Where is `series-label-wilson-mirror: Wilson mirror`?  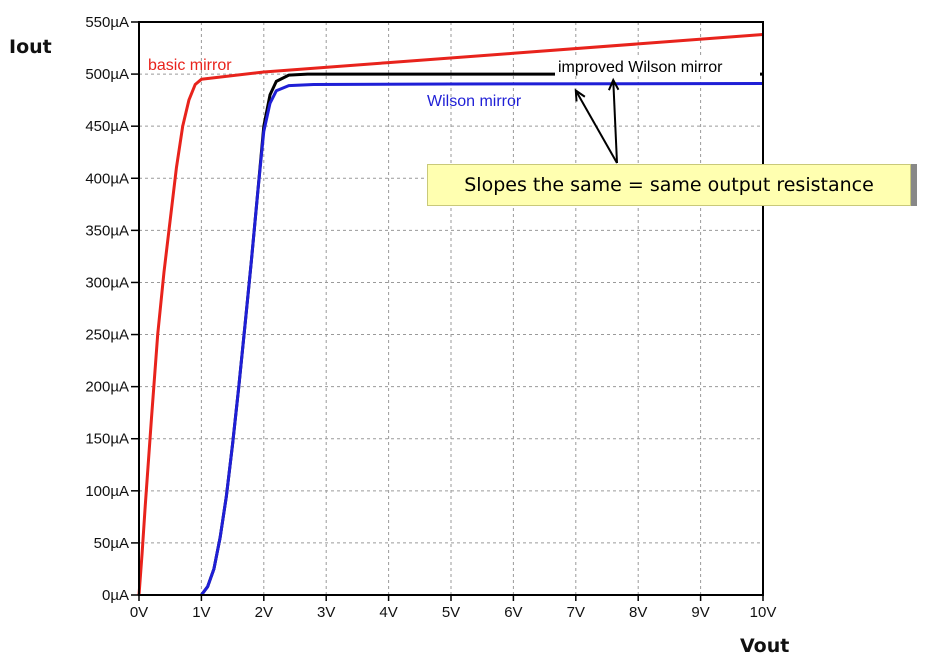 series-label-wilson-mirror: Wilson mirror is located at coordinates (474, 101).